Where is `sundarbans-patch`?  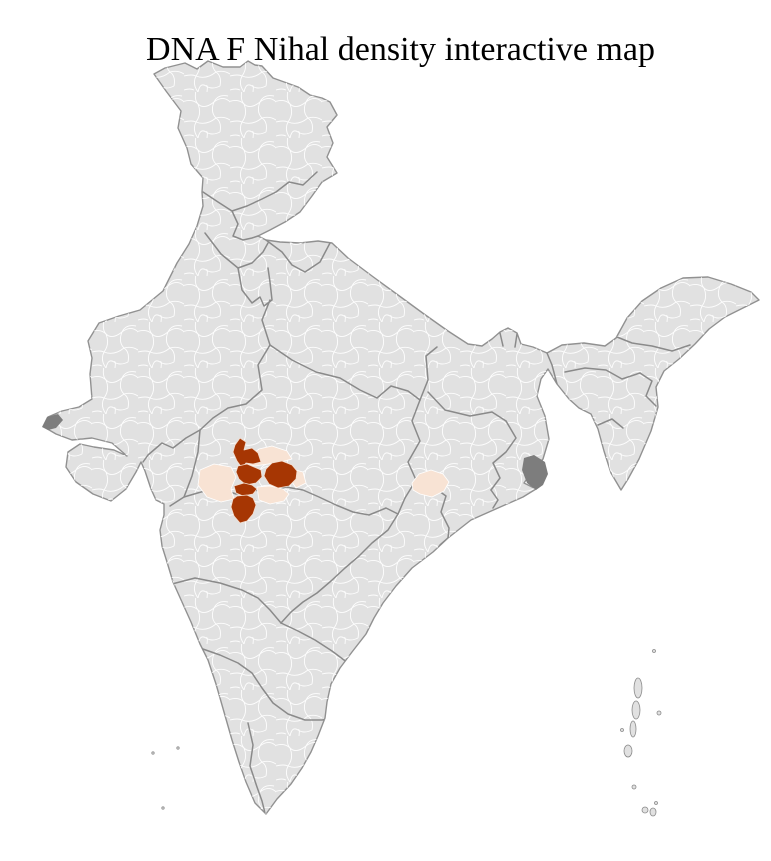
sundarbans-patch is located at coordinates (535, 472).